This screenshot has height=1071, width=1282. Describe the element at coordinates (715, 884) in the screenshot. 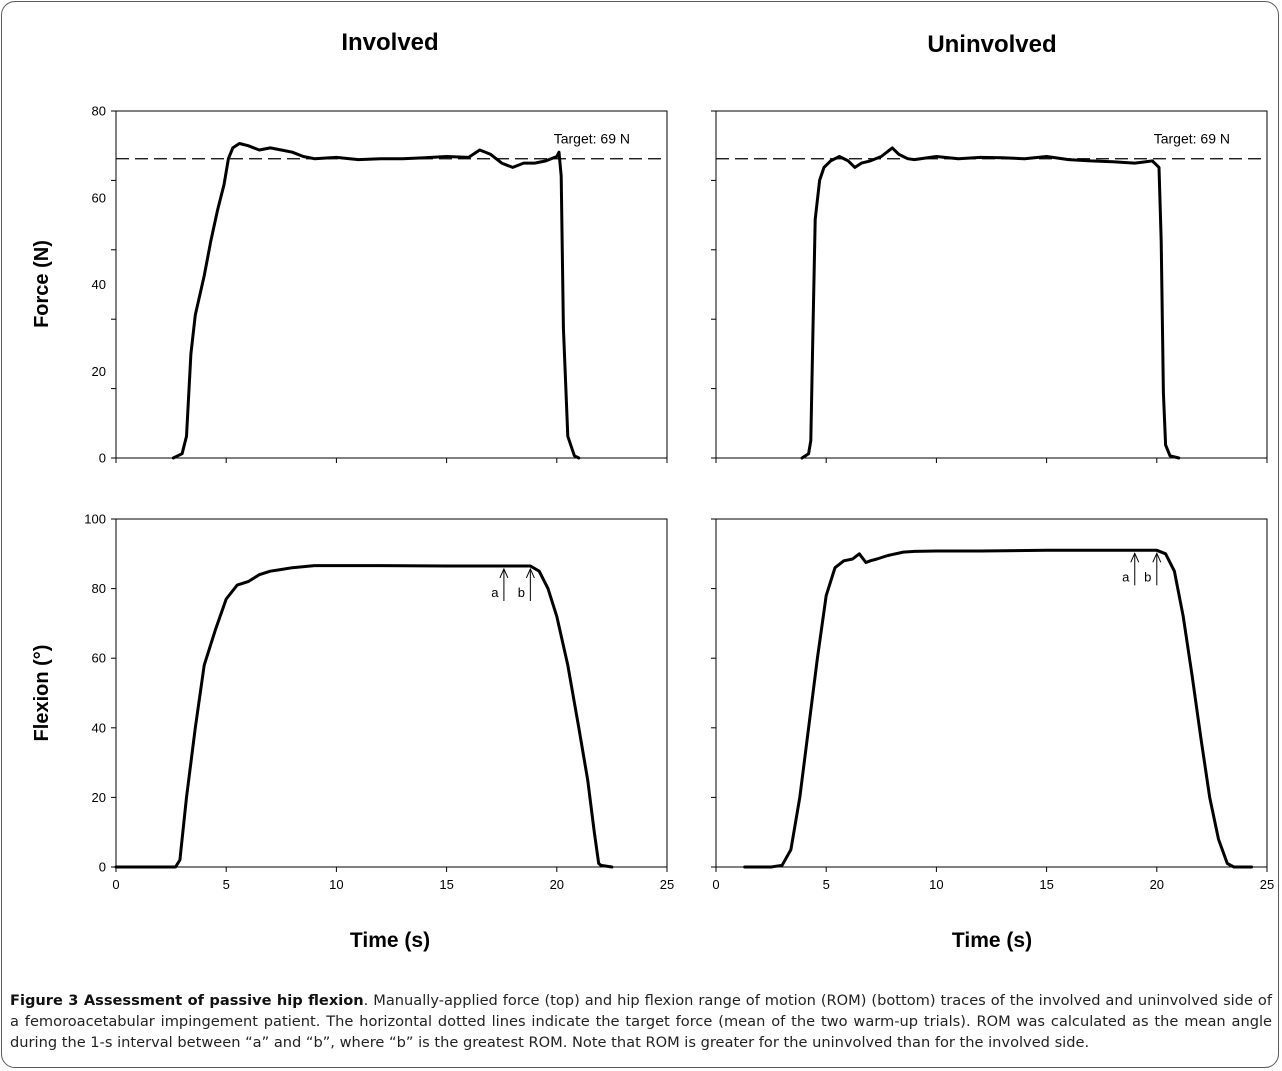

I see `flexion-uninvolved-x-tick-label: 0` at that location.